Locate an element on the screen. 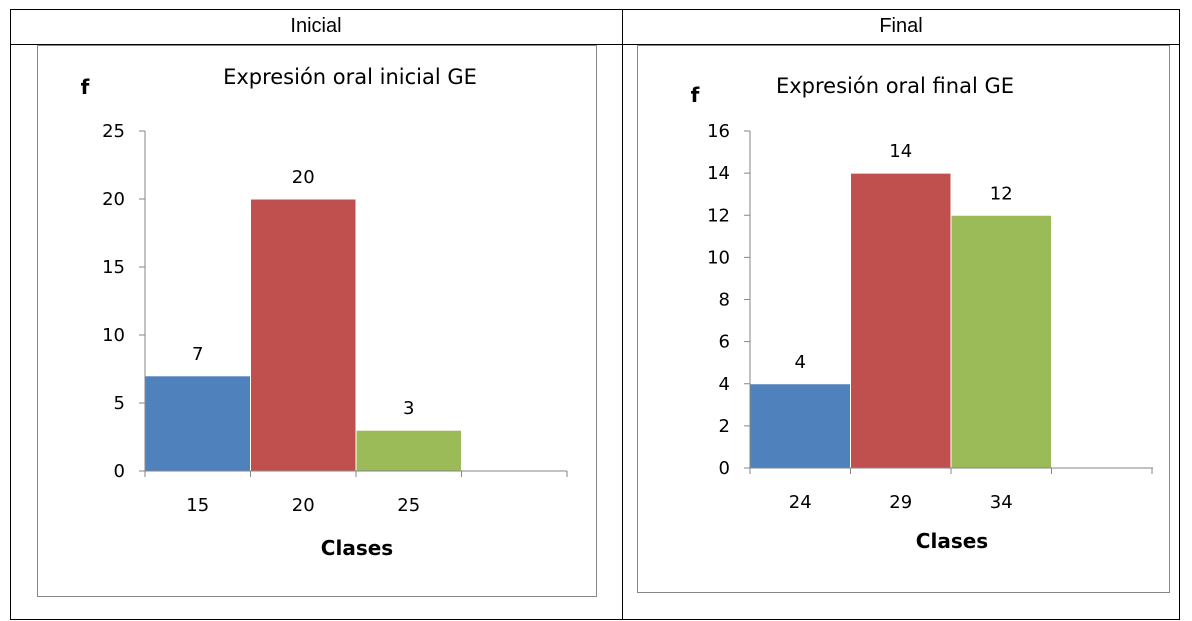 Image resolution: width=1192 pixels, height=621 pixels. column-header-inicial: Inicial is located at coordinates (316, 26).